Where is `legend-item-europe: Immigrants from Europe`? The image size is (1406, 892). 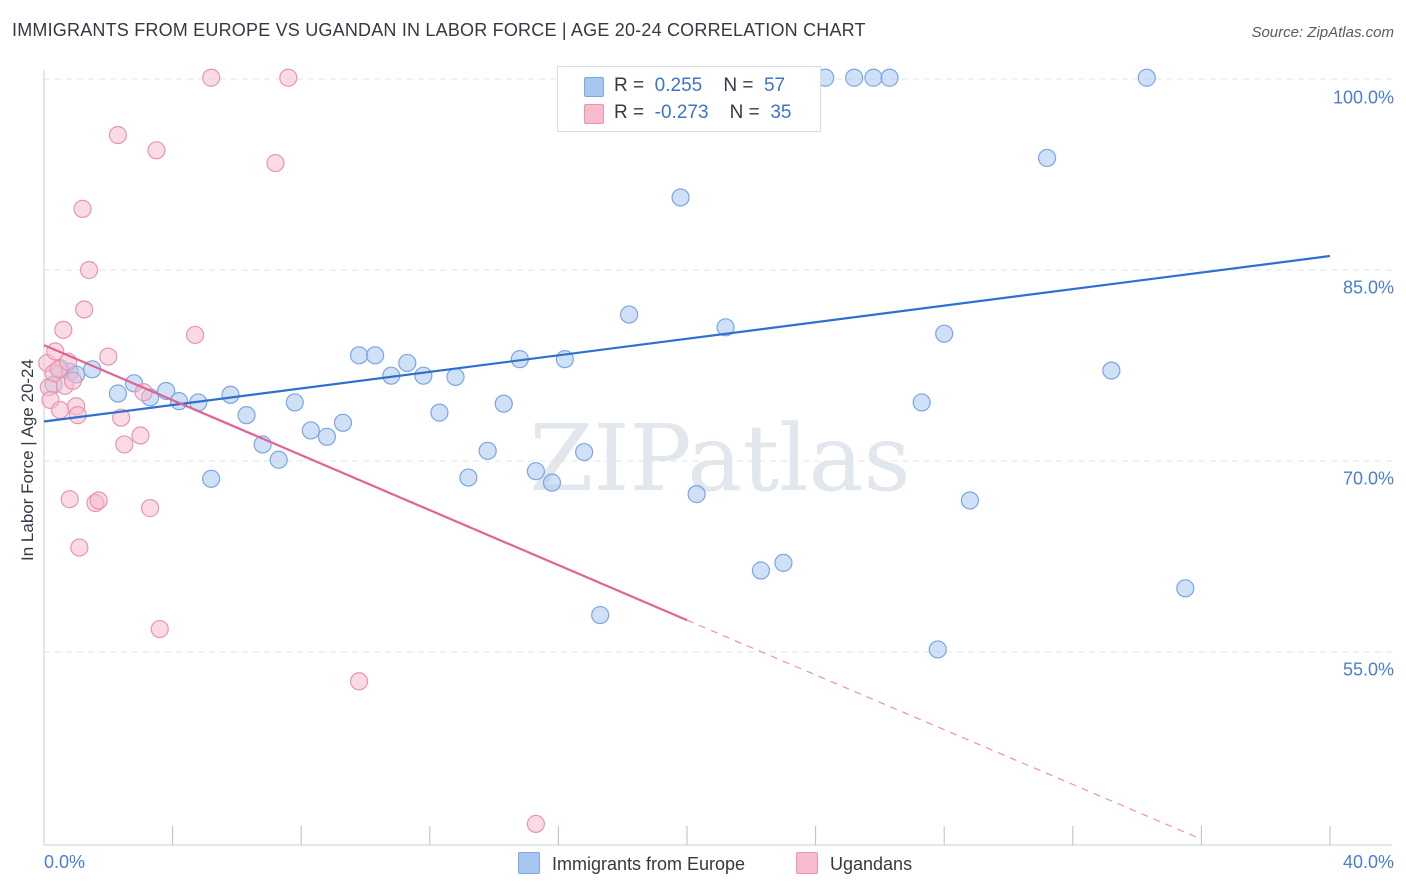
legend-item-europe: Immigrants from Europe is located at coordinates (631, 863).